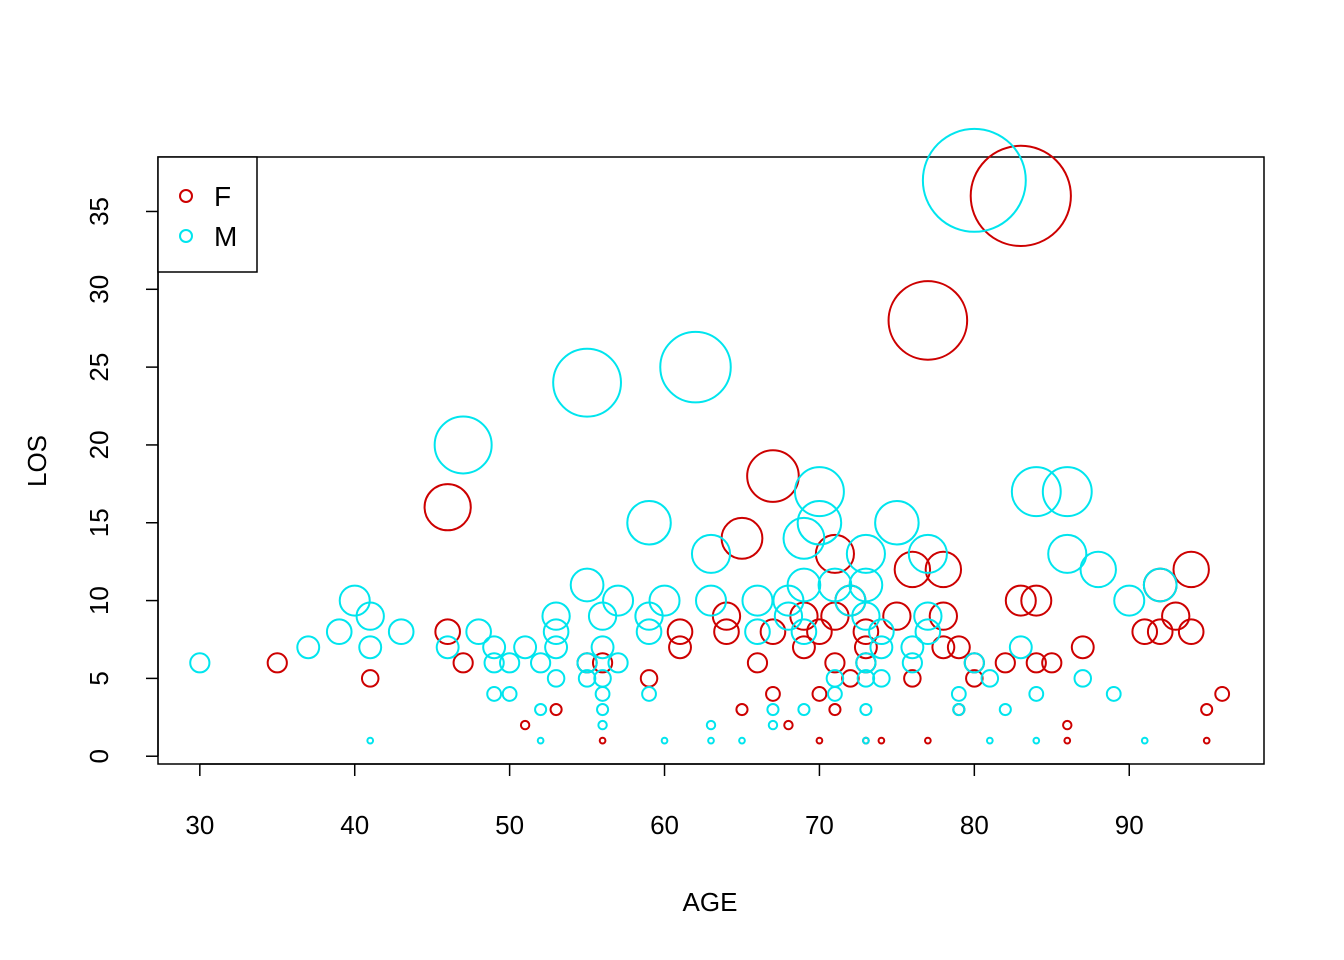 Image resolution: width=1344 pixels, height=960 pixels. Describe the element at coordinates (509, 825) in the screenshot. I see `x-tick-label-50: 50` at that location.